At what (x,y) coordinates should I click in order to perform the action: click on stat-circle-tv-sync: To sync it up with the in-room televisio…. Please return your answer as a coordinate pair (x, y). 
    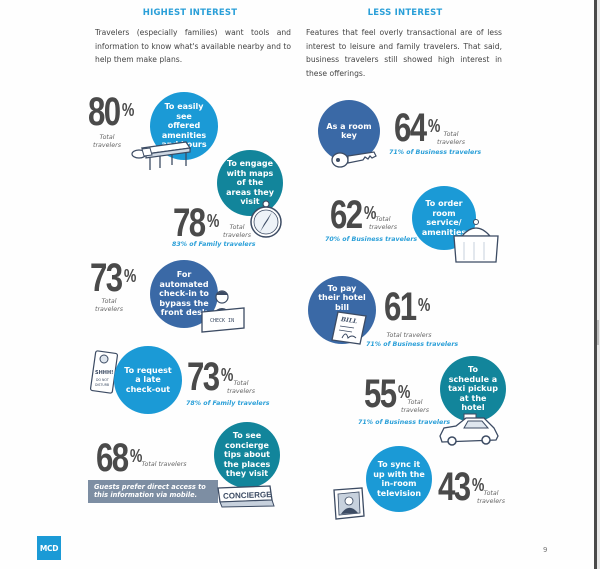
    Looking at the image, I should click on (399, 479).